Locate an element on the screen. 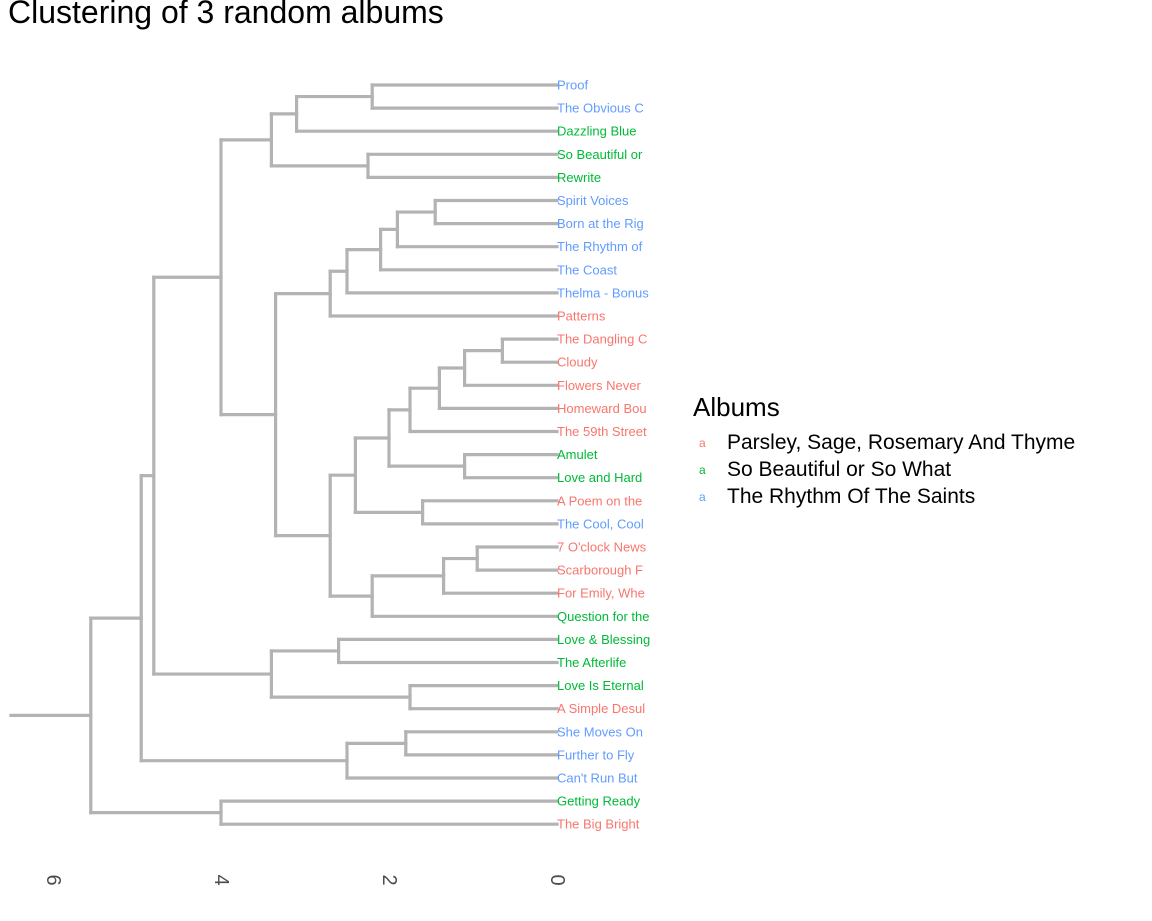 Image resolution: width=1152 pixels, height=921 pixels. leaf-label: The Big Bright is located at coordinates (598, 824).